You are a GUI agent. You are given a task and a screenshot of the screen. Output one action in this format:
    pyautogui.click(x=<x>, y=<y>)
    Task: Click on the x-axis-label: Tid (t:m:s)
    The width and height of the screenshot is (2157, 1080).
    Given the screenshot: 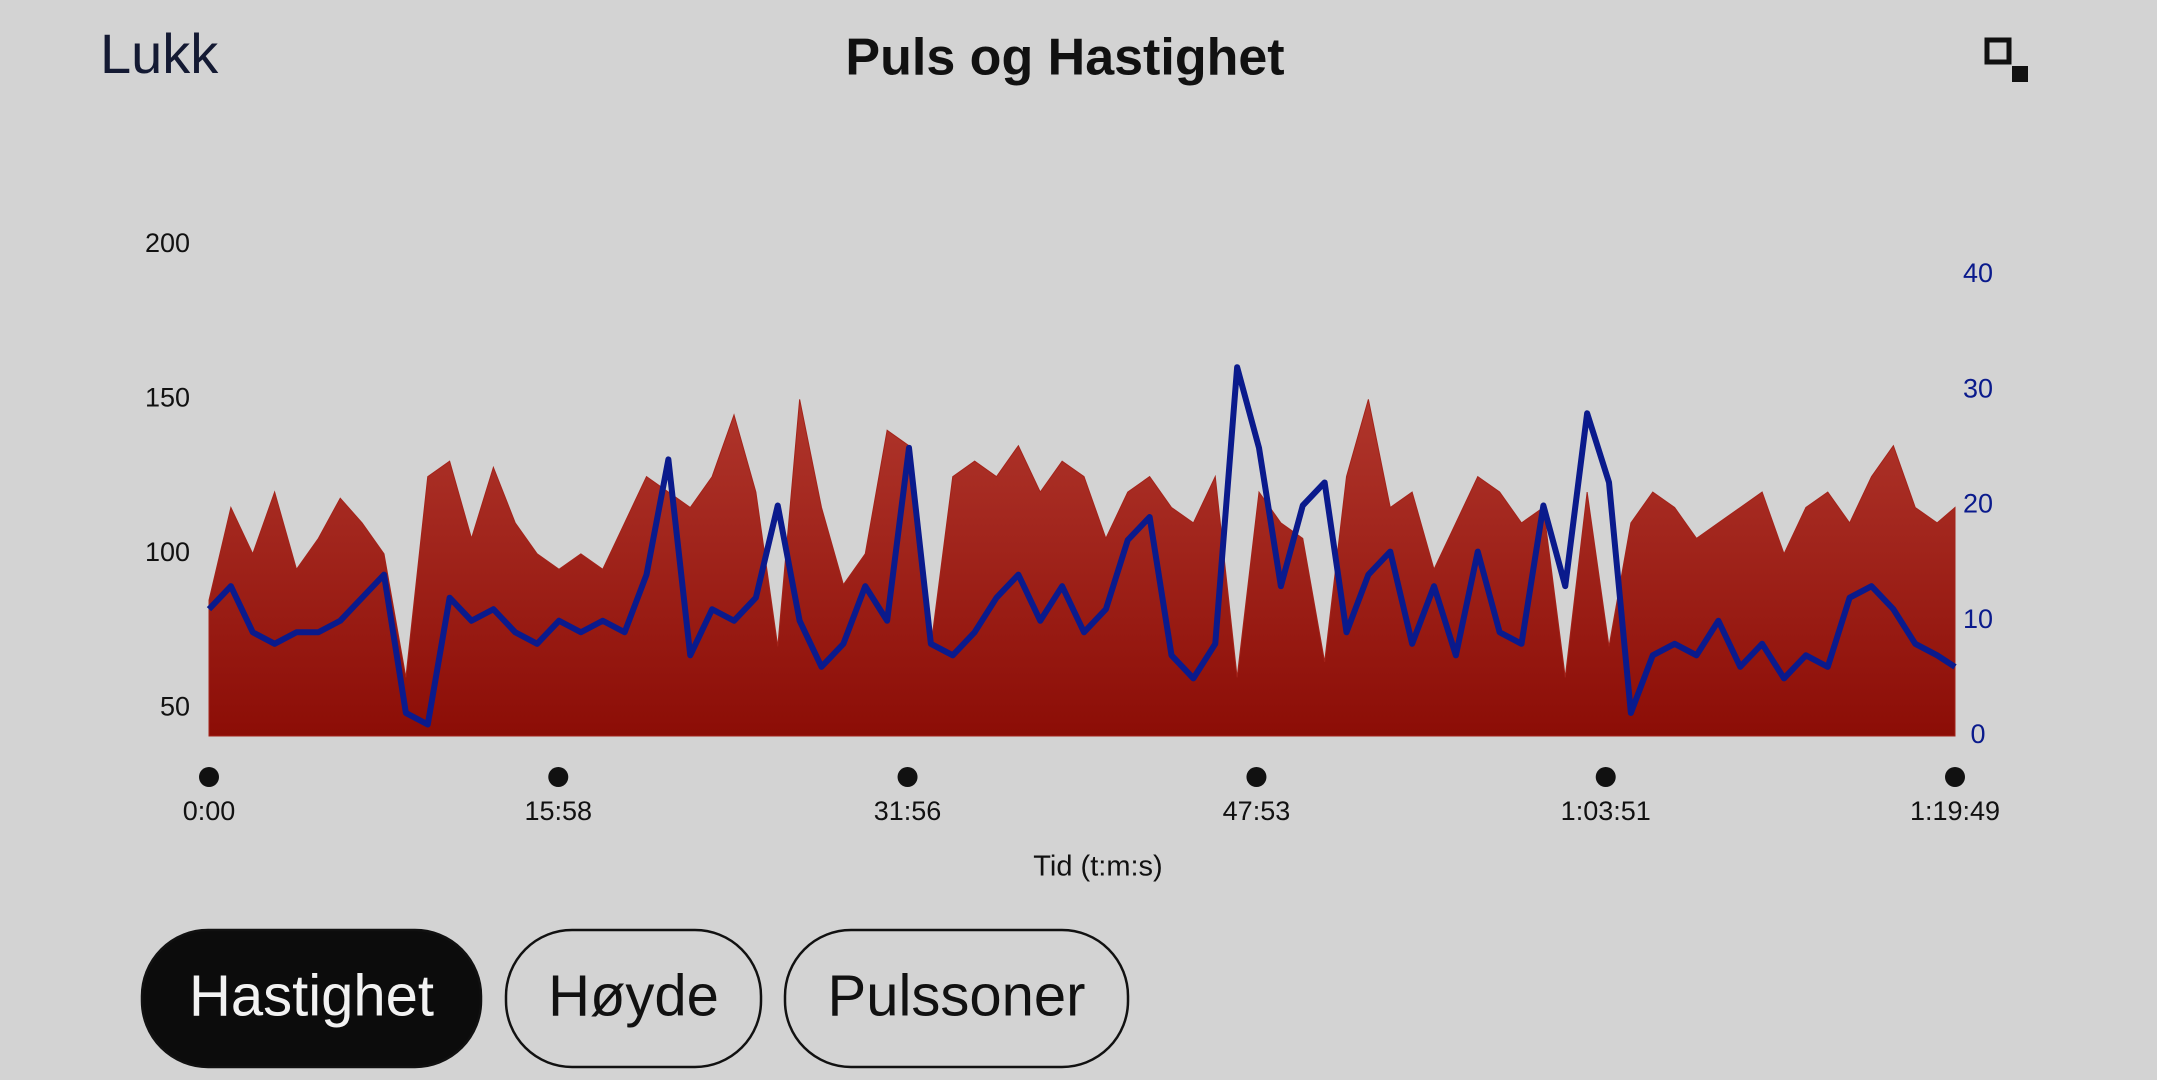 What is the action you would take?
    pyautogui.click(x=1097, y=867)
    